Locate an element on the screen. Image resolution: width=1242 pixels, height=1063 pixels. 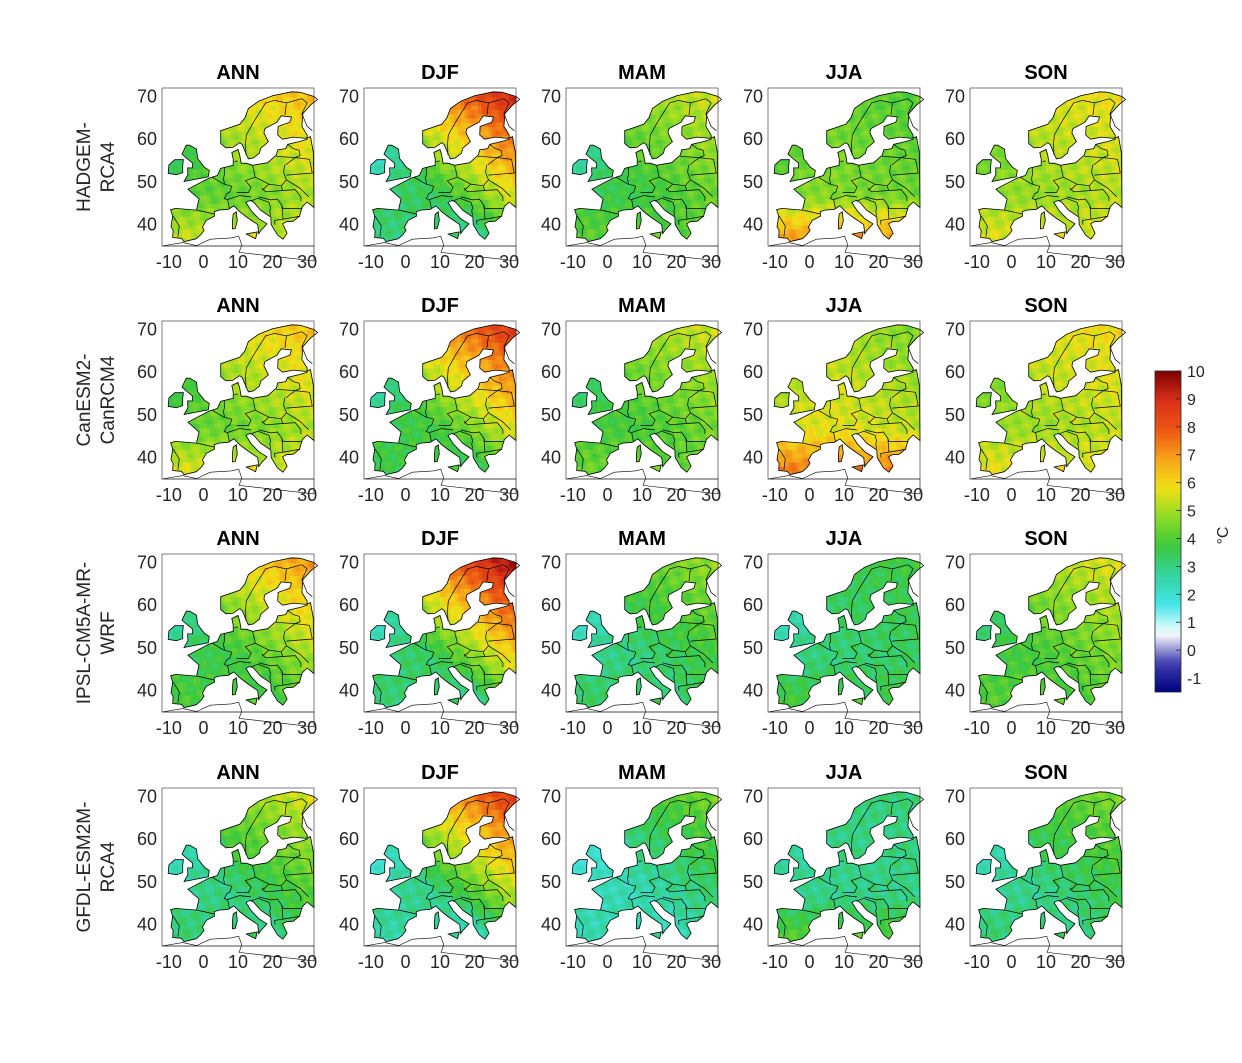
map-panel-jja-row4: JJA -10 0 10 20 30 70 60 50 40 is located at coordinates (834, 867).